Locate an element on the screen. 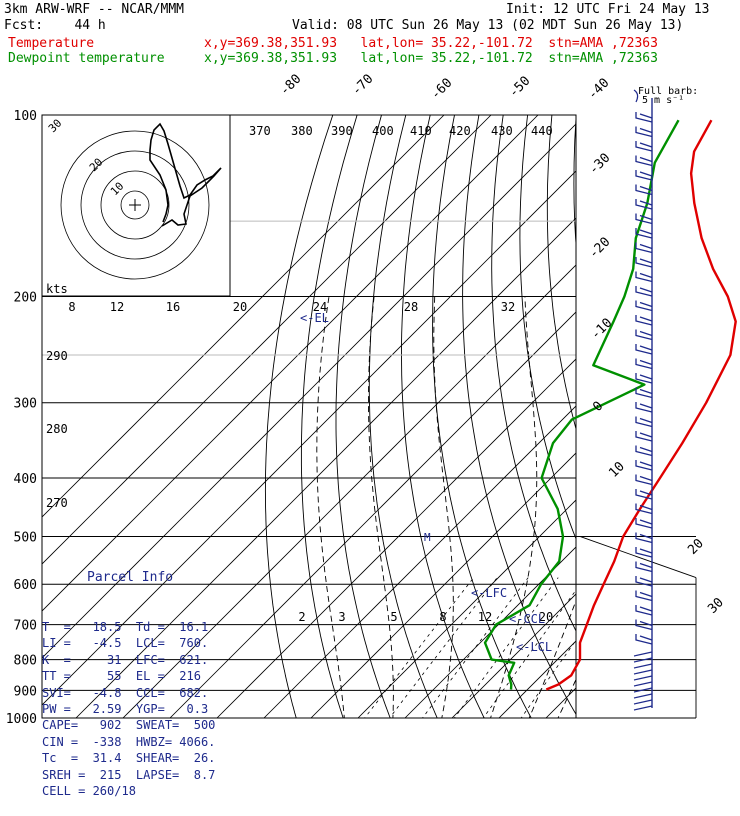 Image resolution: width=740 pixels, height=816 pixels. parcel-info-row: SVI= -4.8 CCL= 682. is located at coordinates (125, 692).